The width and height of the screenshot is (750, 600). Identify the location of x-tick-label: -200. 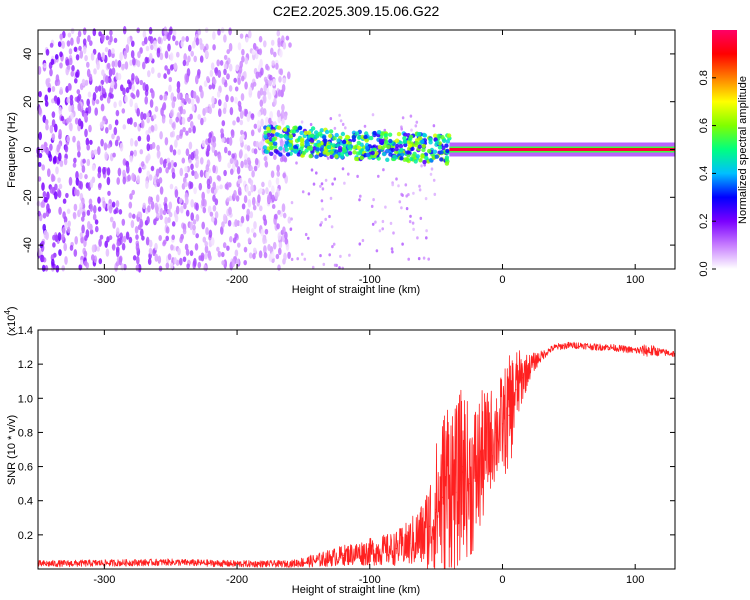
(237, 580).